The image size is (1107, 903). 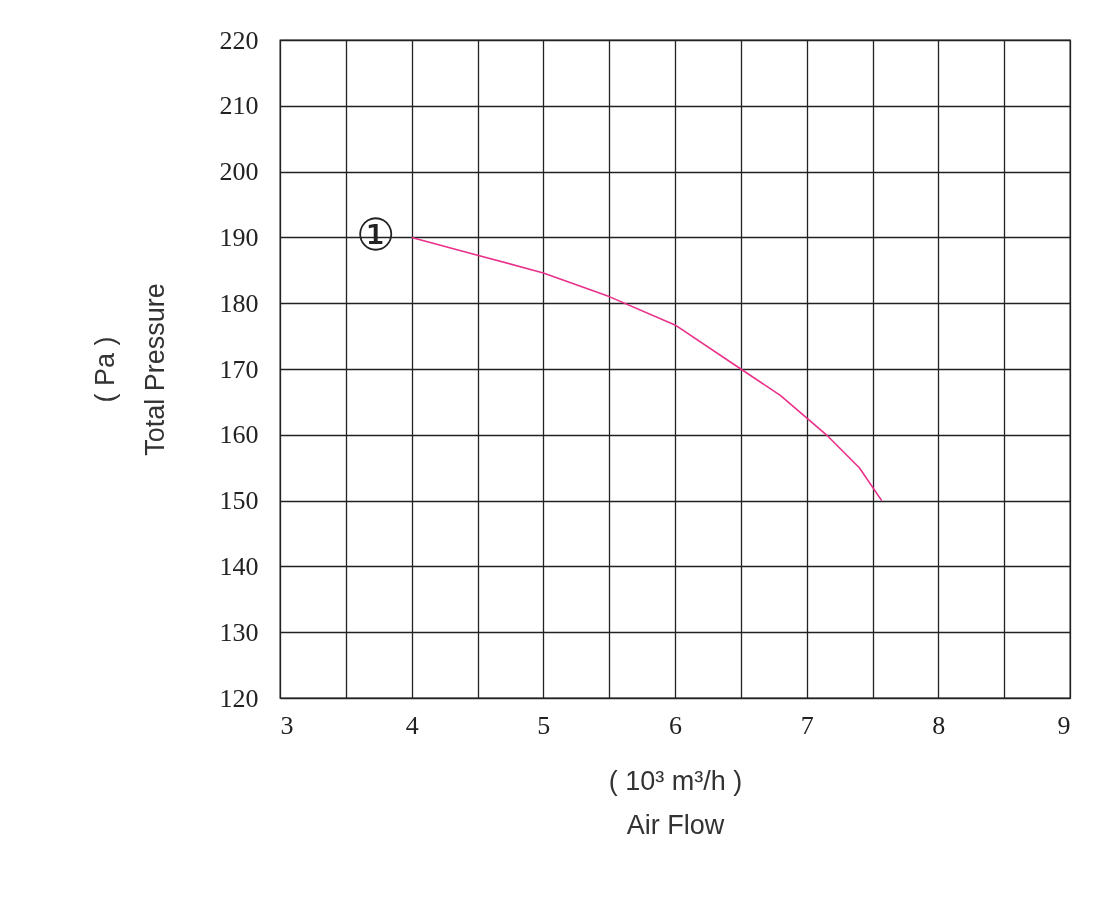 What do you see at coordinates (239, 566) in the screenshot?
I see `y-tick-label: 140` at bounding box center [239, 566].